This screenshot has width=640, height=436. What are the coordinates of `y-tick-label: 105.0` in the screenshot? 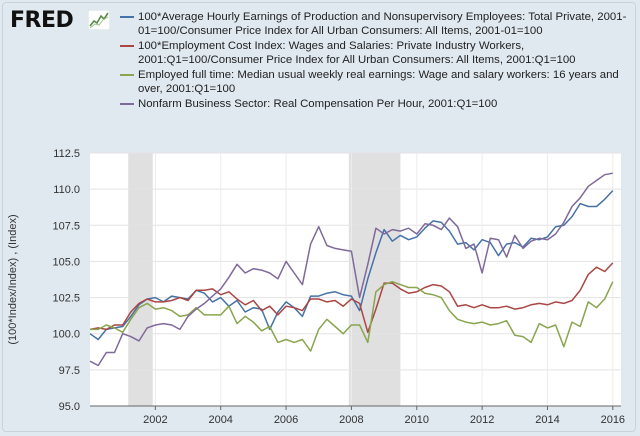 It's located at (66, 262).